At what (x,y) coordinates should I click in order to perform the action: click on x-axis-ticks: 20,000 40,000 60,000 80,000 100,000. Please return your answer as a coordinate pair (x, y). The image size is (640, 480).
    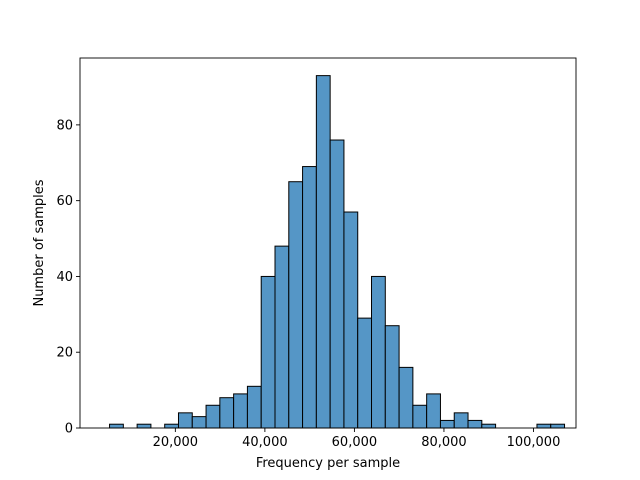
    Looking at the image, I should click on (357, 439).